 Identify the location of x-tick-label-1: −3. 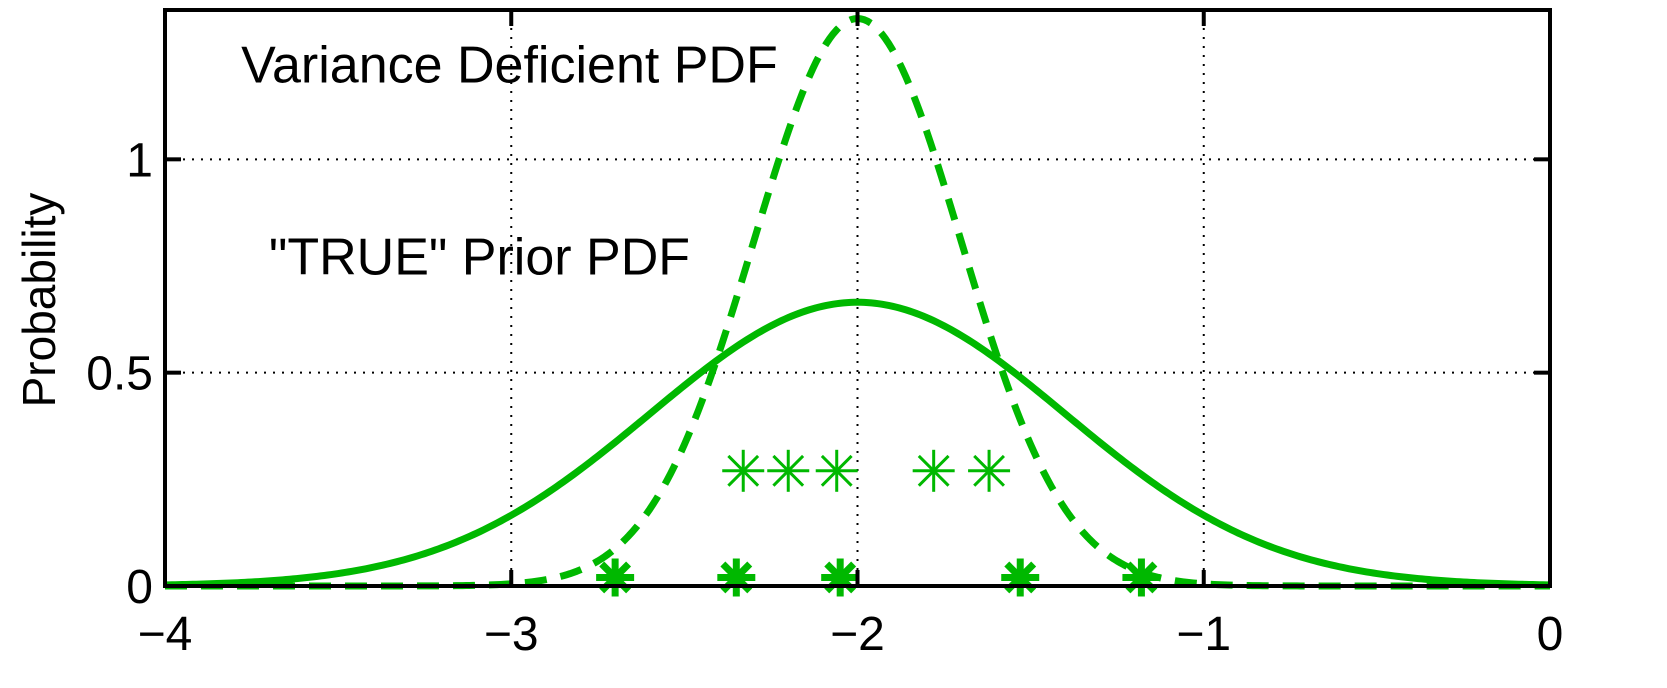
(511, 634).